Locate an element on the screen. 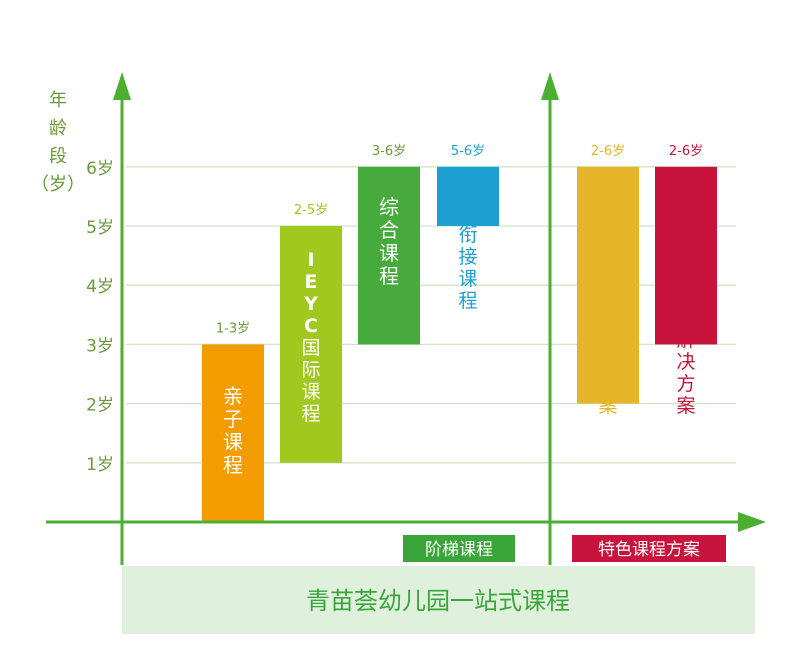 This screenshot has height=670, width=800. y-axis-title-line: 龄 is located at coordinates (58, 128).